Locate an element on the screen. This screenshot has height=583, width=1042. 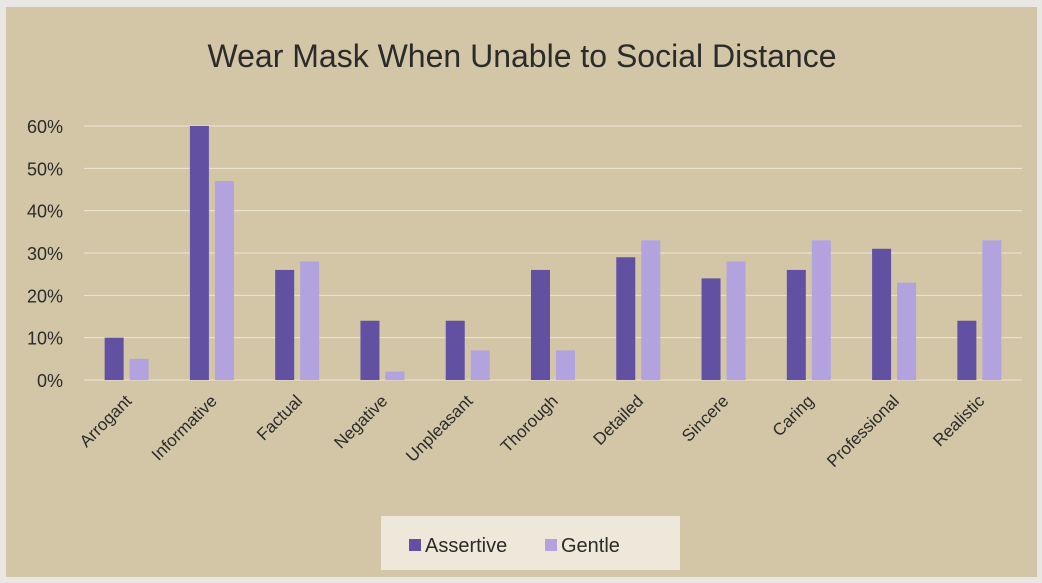
bar-assertive-negative is located at coordinates (370, 350).